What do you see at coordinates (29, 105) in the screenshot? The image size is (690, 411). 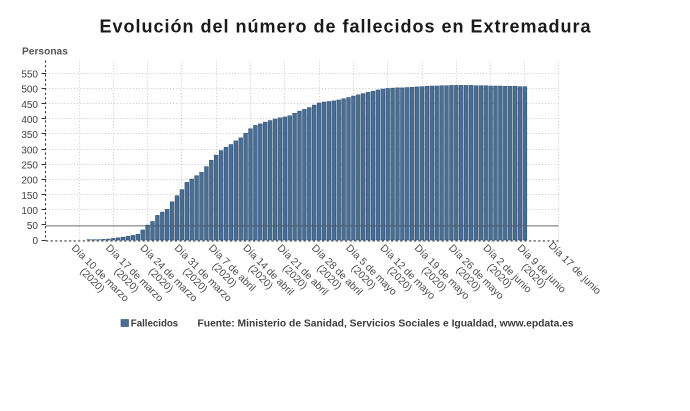 I see `svg-text: 450` at bounding box center [29, 105].